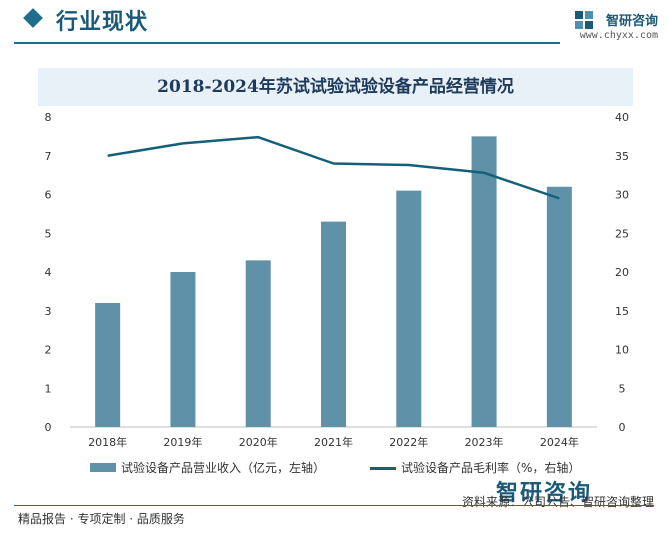 This screenshot has width=668, height=533. Describe the element at coordinates (334, 505) in the screenshot. I see `footer-divider` at that location.